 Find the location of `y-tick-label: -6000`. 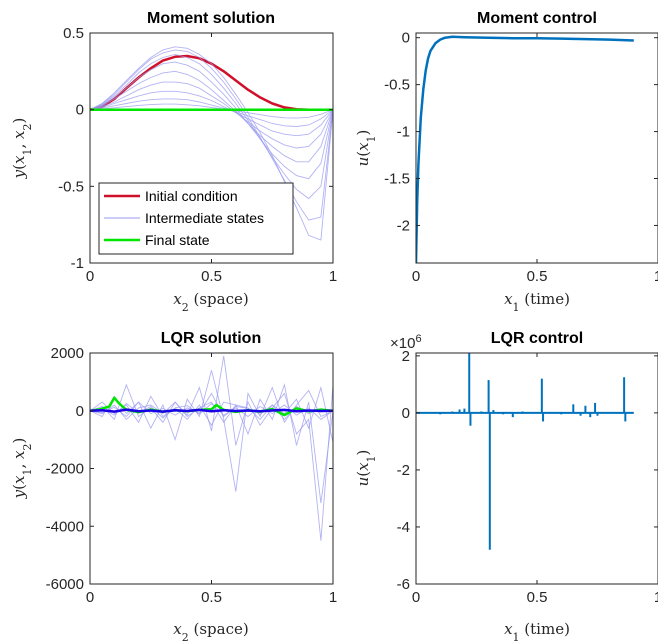

y-tick-label: -6000 is located at coordinates (65, 584).